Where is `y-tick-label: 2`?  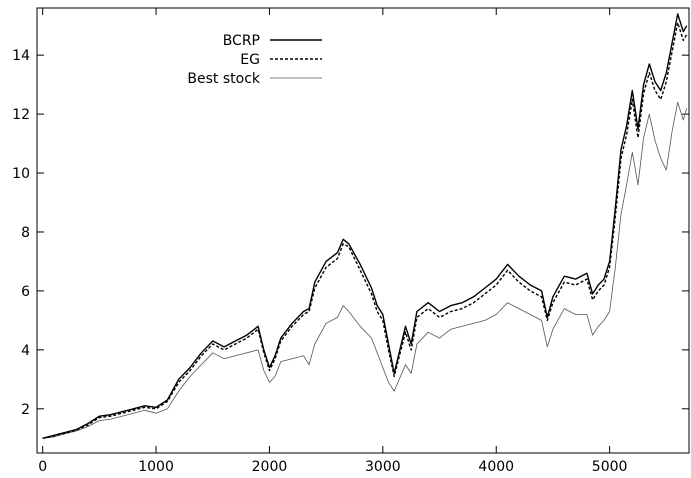
y-tick-label: 2 is located at coordinates (25, 410).